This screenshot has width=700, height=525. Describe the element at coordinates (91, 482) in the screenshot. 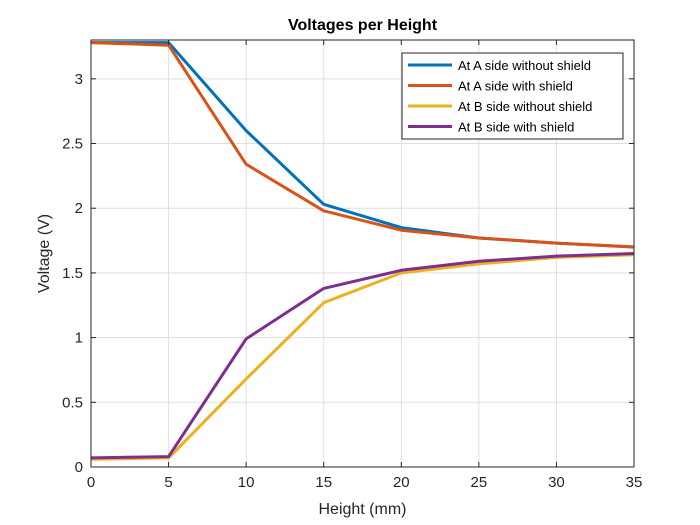

I see `x-tick-label: 0` at that location.